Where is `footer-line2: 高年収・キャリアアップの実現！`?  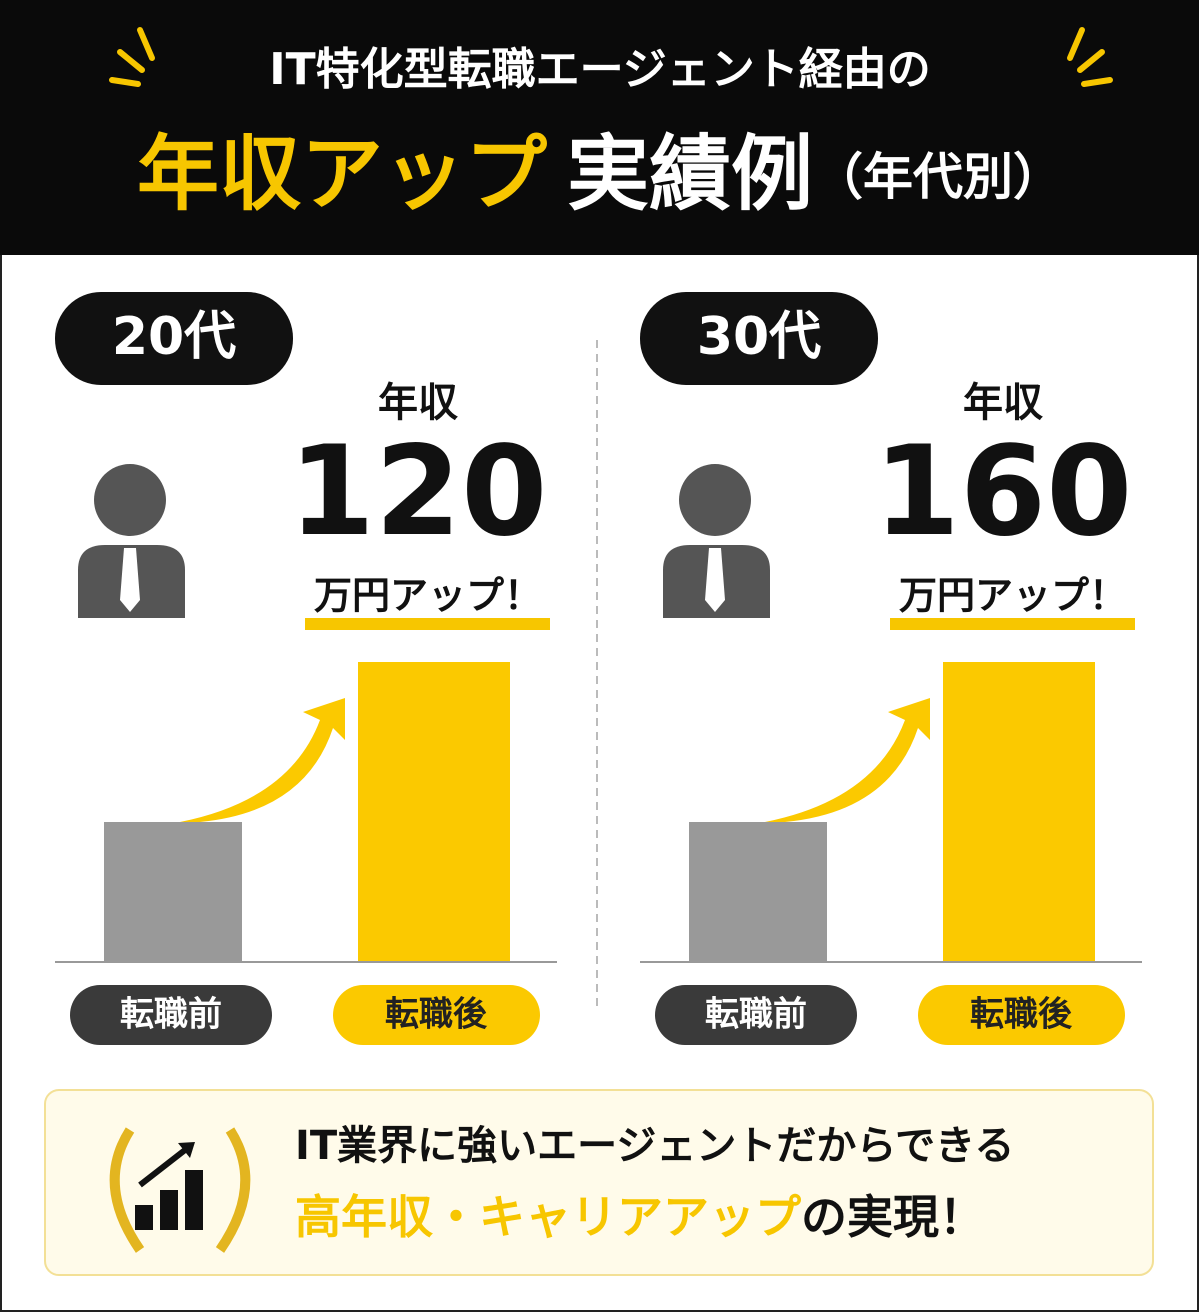
footer-line2: 高年収・キャリアアップの実現！ is located at coordinates (640, 1217).